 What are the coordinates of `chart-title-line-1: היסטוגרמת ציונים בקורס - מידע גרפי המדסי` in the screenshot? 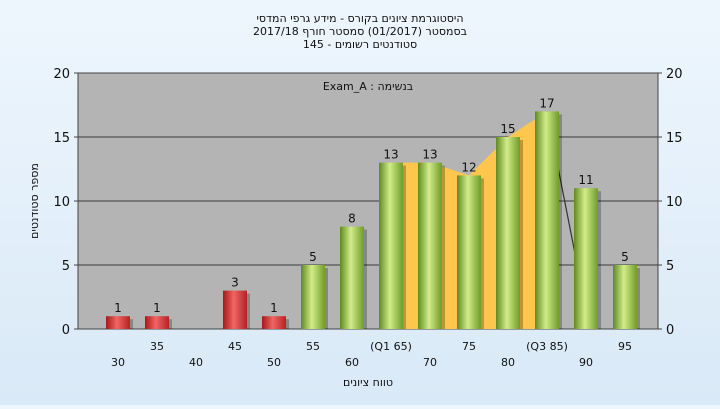 It's located at (359, 18).